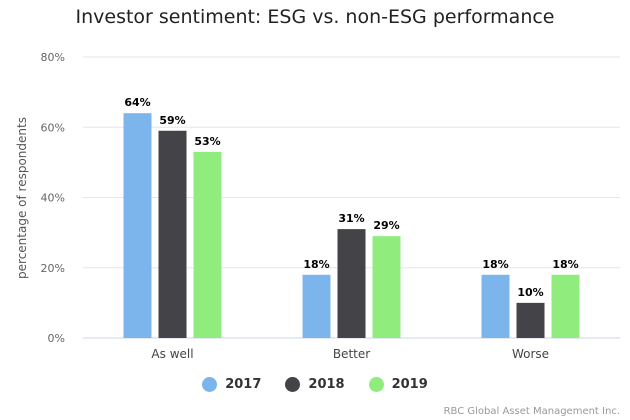 Image resolution: width=630 pixels, height=420 pixels. I want to click on legend: 2017 2018 2019, so click(315, 384).